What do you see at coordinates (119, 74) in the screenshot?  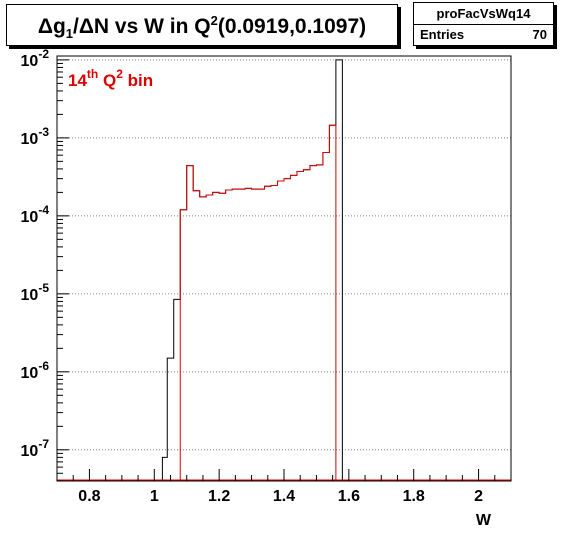 I see `annotation-q-superscript: 2` at bounding box center [119, 74].